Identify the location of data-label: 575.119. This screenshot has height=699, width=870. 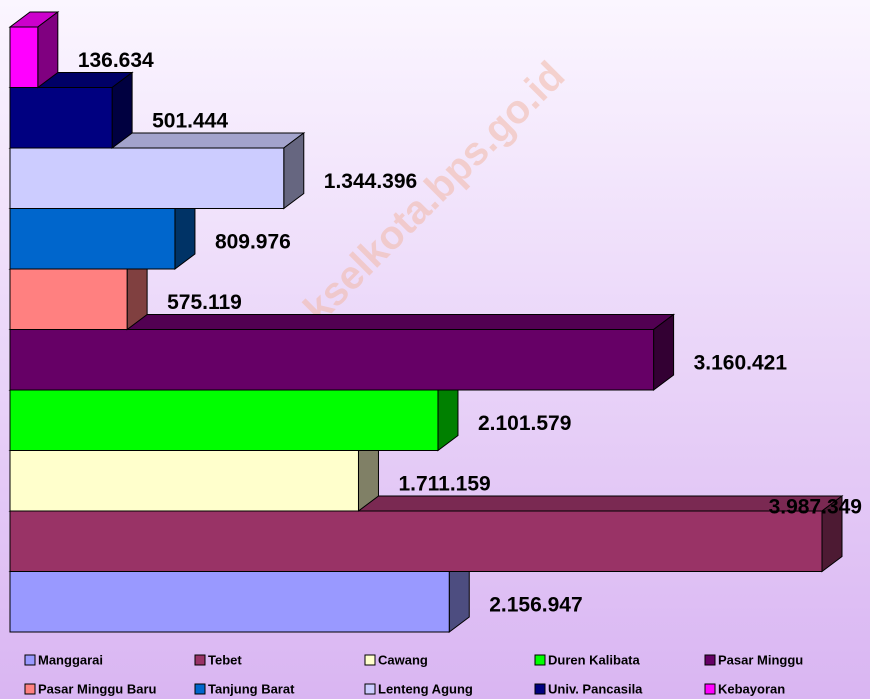
(204, 302).